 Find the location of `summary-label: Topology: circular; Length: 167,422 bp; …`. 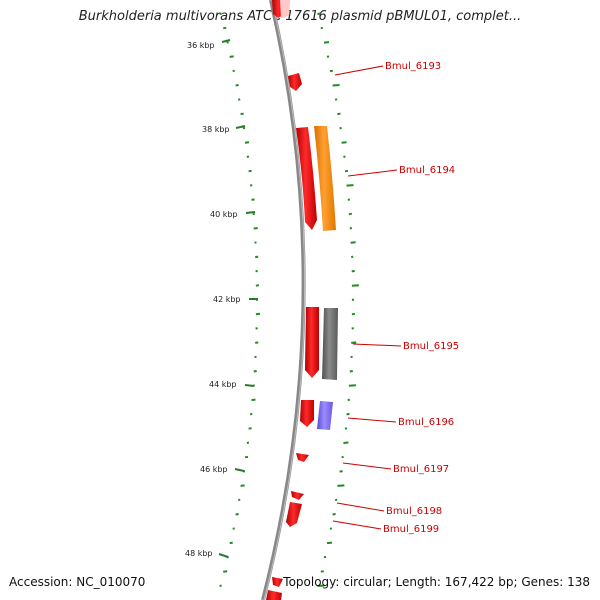

summary-label: Topology: circular; Length: 167,422 bp; … is located at coordinates (436, 582).